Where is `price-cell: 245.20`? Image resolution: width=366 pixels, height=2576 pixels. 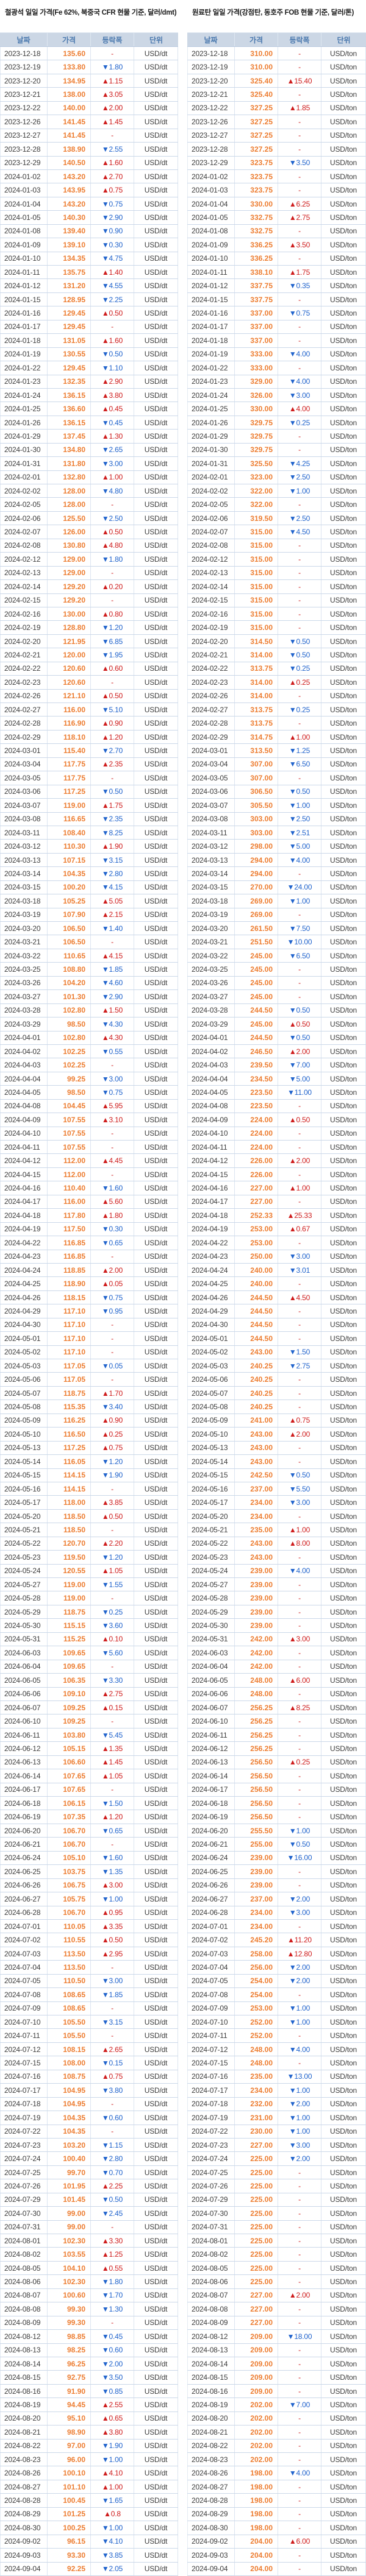
price-cell: 245.20 is located at coordinates (256, 1940).